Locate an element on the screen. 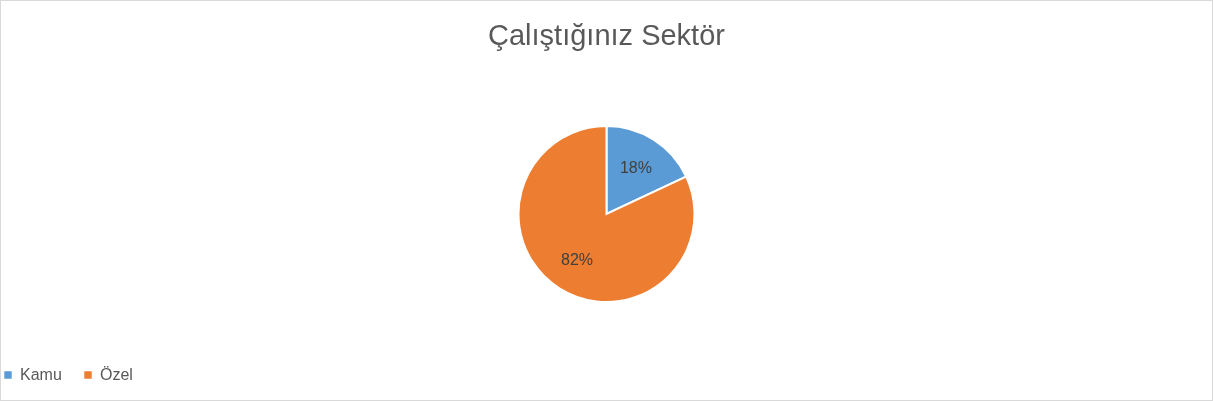 The image size is (1213, 401). data-label: 18% is located at coordinates (635, 167).